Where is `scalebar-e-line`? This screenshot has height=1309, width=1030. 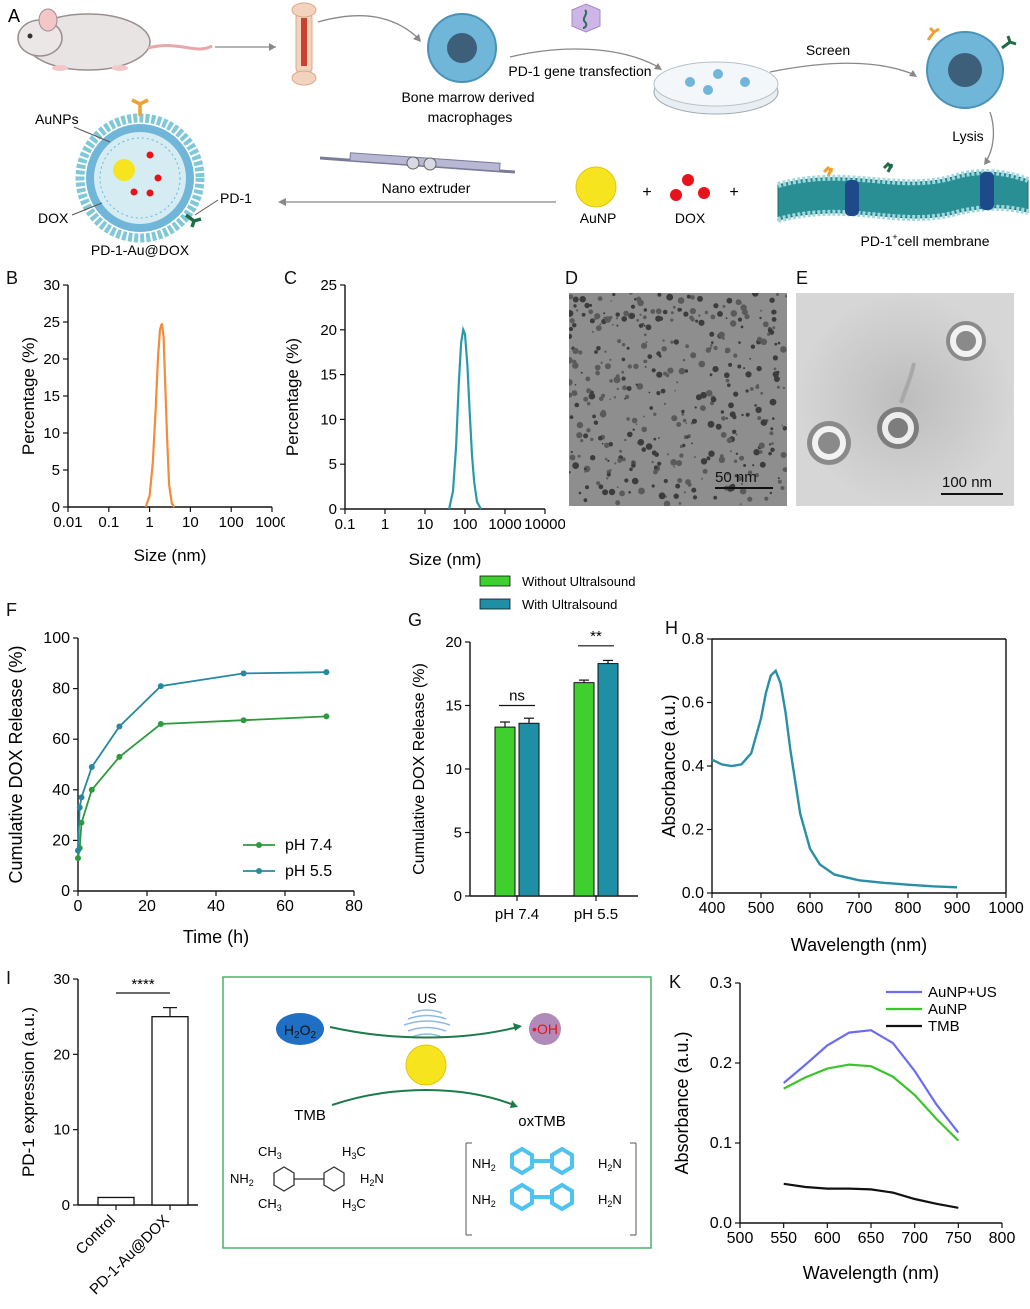 scalebar-e-line is located at coordinates (972, 494).